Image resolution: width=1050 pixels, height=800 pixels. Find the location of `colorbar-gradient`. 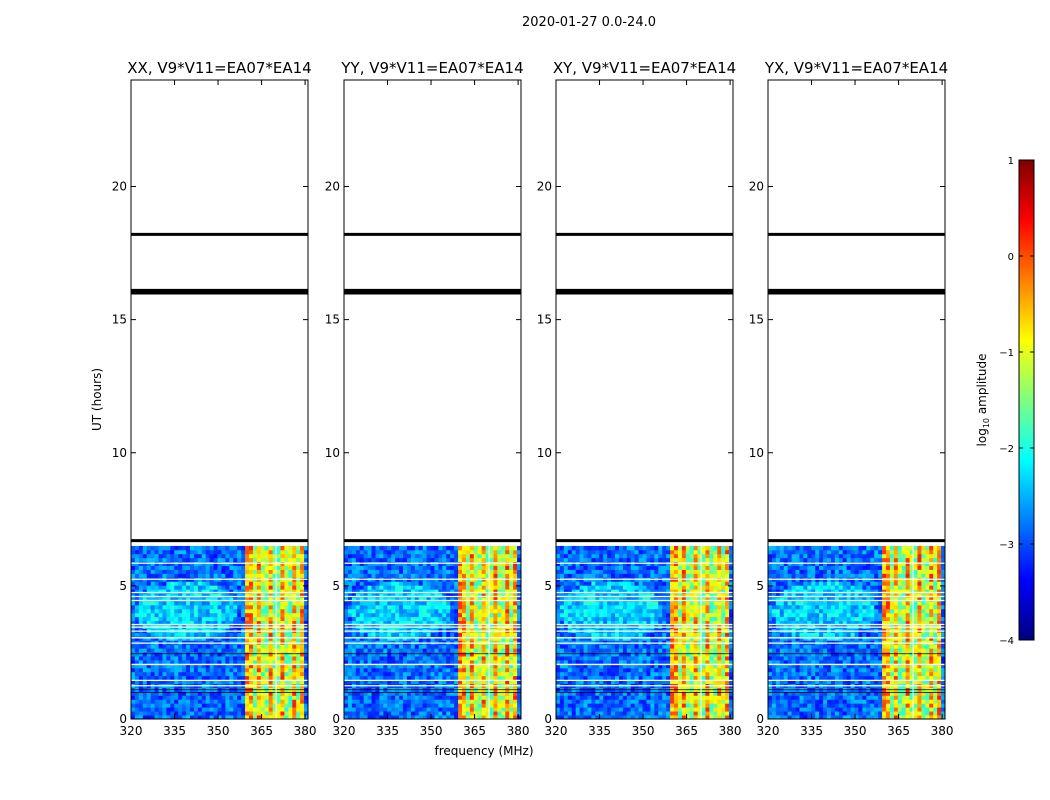

colorbar-gradient is located at coordinates (1026, 400).